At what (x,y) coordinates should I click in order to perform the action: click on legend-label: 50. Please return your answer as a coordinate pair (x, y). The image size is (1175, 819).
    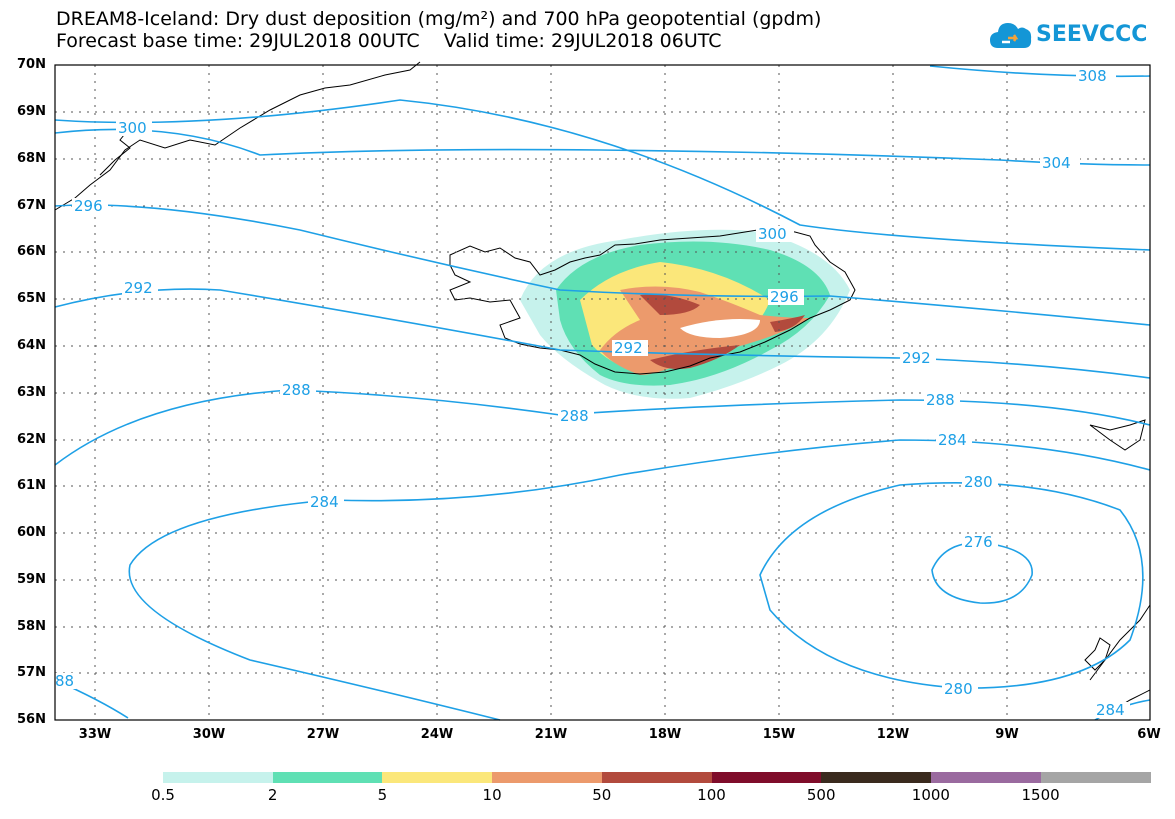
    Looking at the image, I should click on (602, 795).